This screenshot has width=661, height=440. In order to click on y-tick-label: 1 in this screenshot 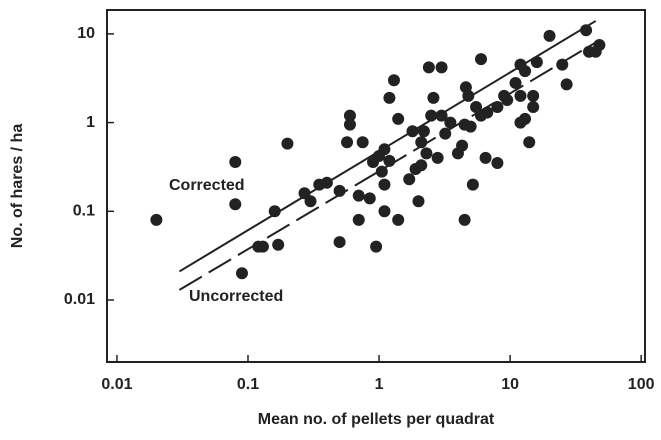, I will do `click(90, 122)`.